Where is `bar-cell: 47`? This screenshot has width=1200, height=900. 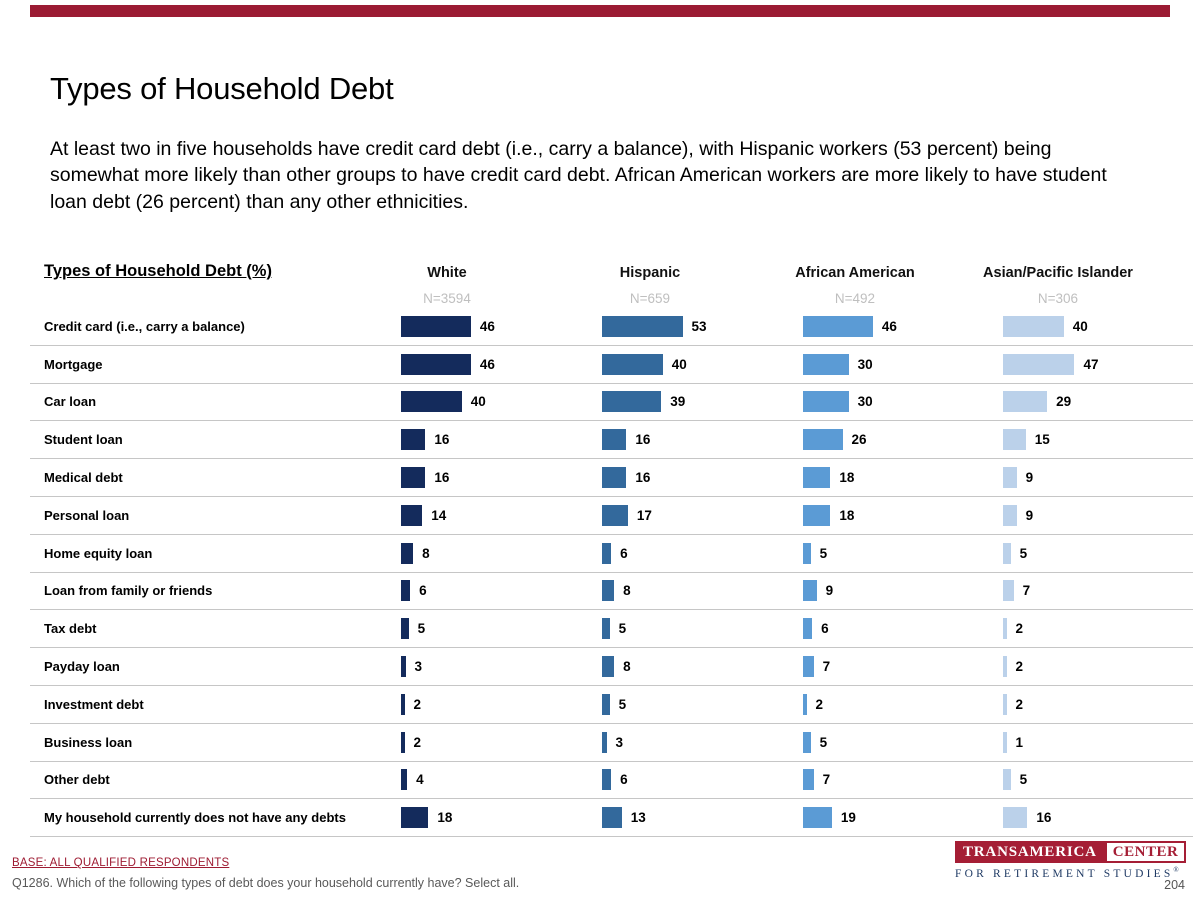
bar-cell: 47 is located at coordinates (1050, 364).